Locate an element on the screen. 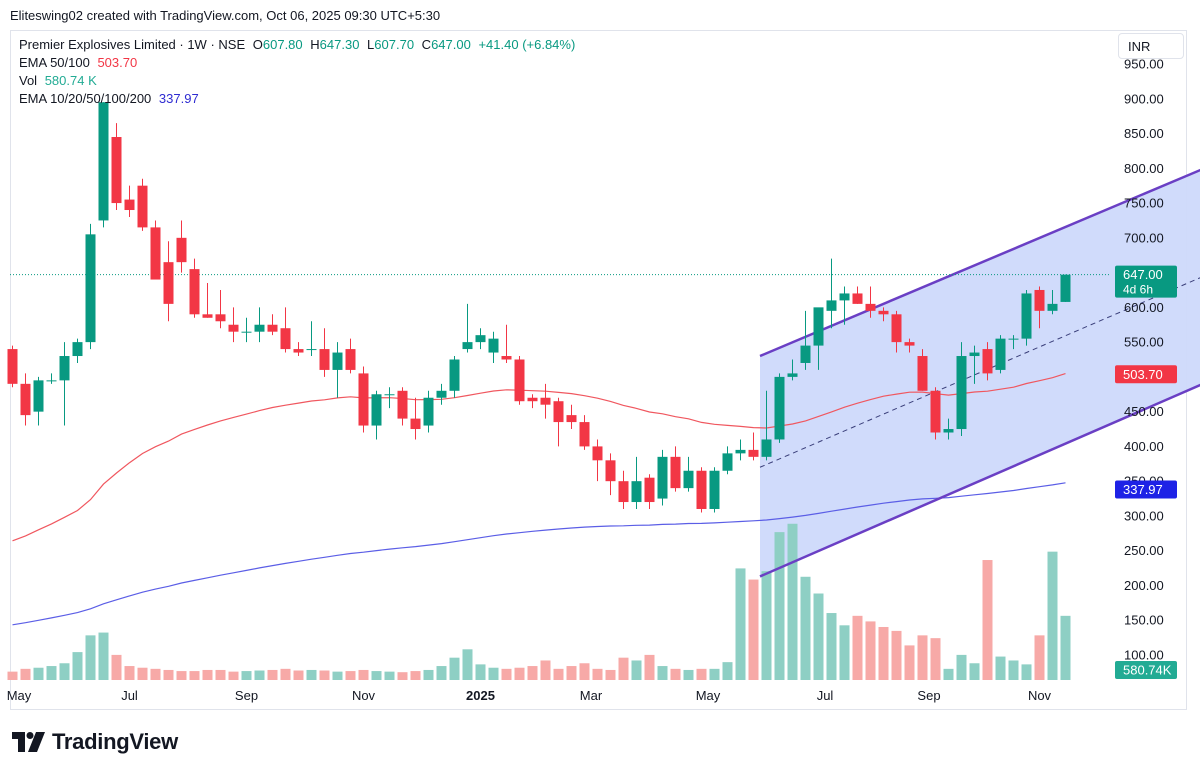 This screenshot has width=1200, height=772. y-tick-label: 700.00 is located at coordinates (1144, 237).